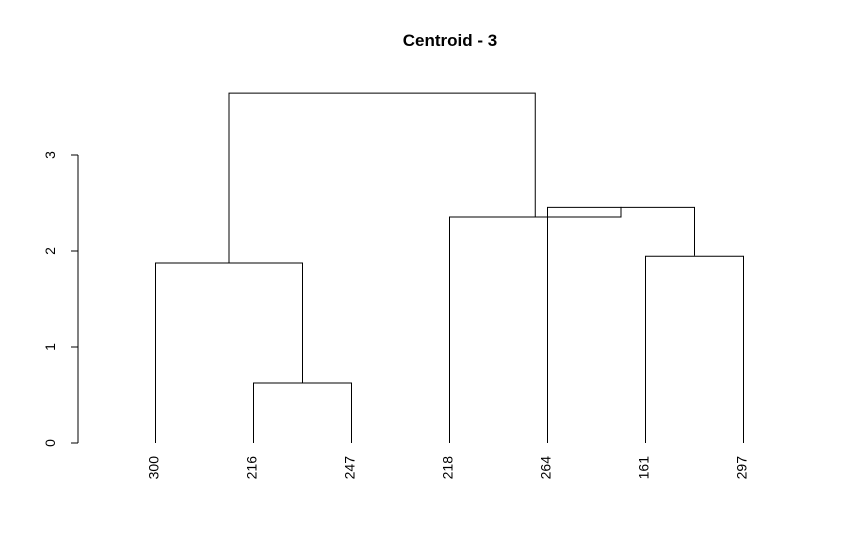 The width and height of the screenshot is (861, 556). What do you see at coordinates (60, 299) in the screenshot?
I see `y-axis: 0 1 2 3` at bounding box center [60, 299].